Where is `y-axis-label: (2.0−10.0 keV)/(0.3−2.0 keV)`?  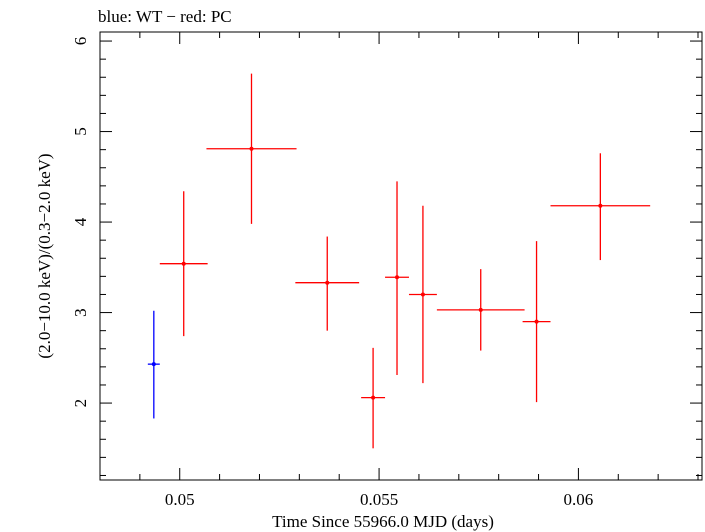
y-axis-label: (2.0−10.0 keV)/(0.3−2.0 keV) is located at coordinates (44, 255).